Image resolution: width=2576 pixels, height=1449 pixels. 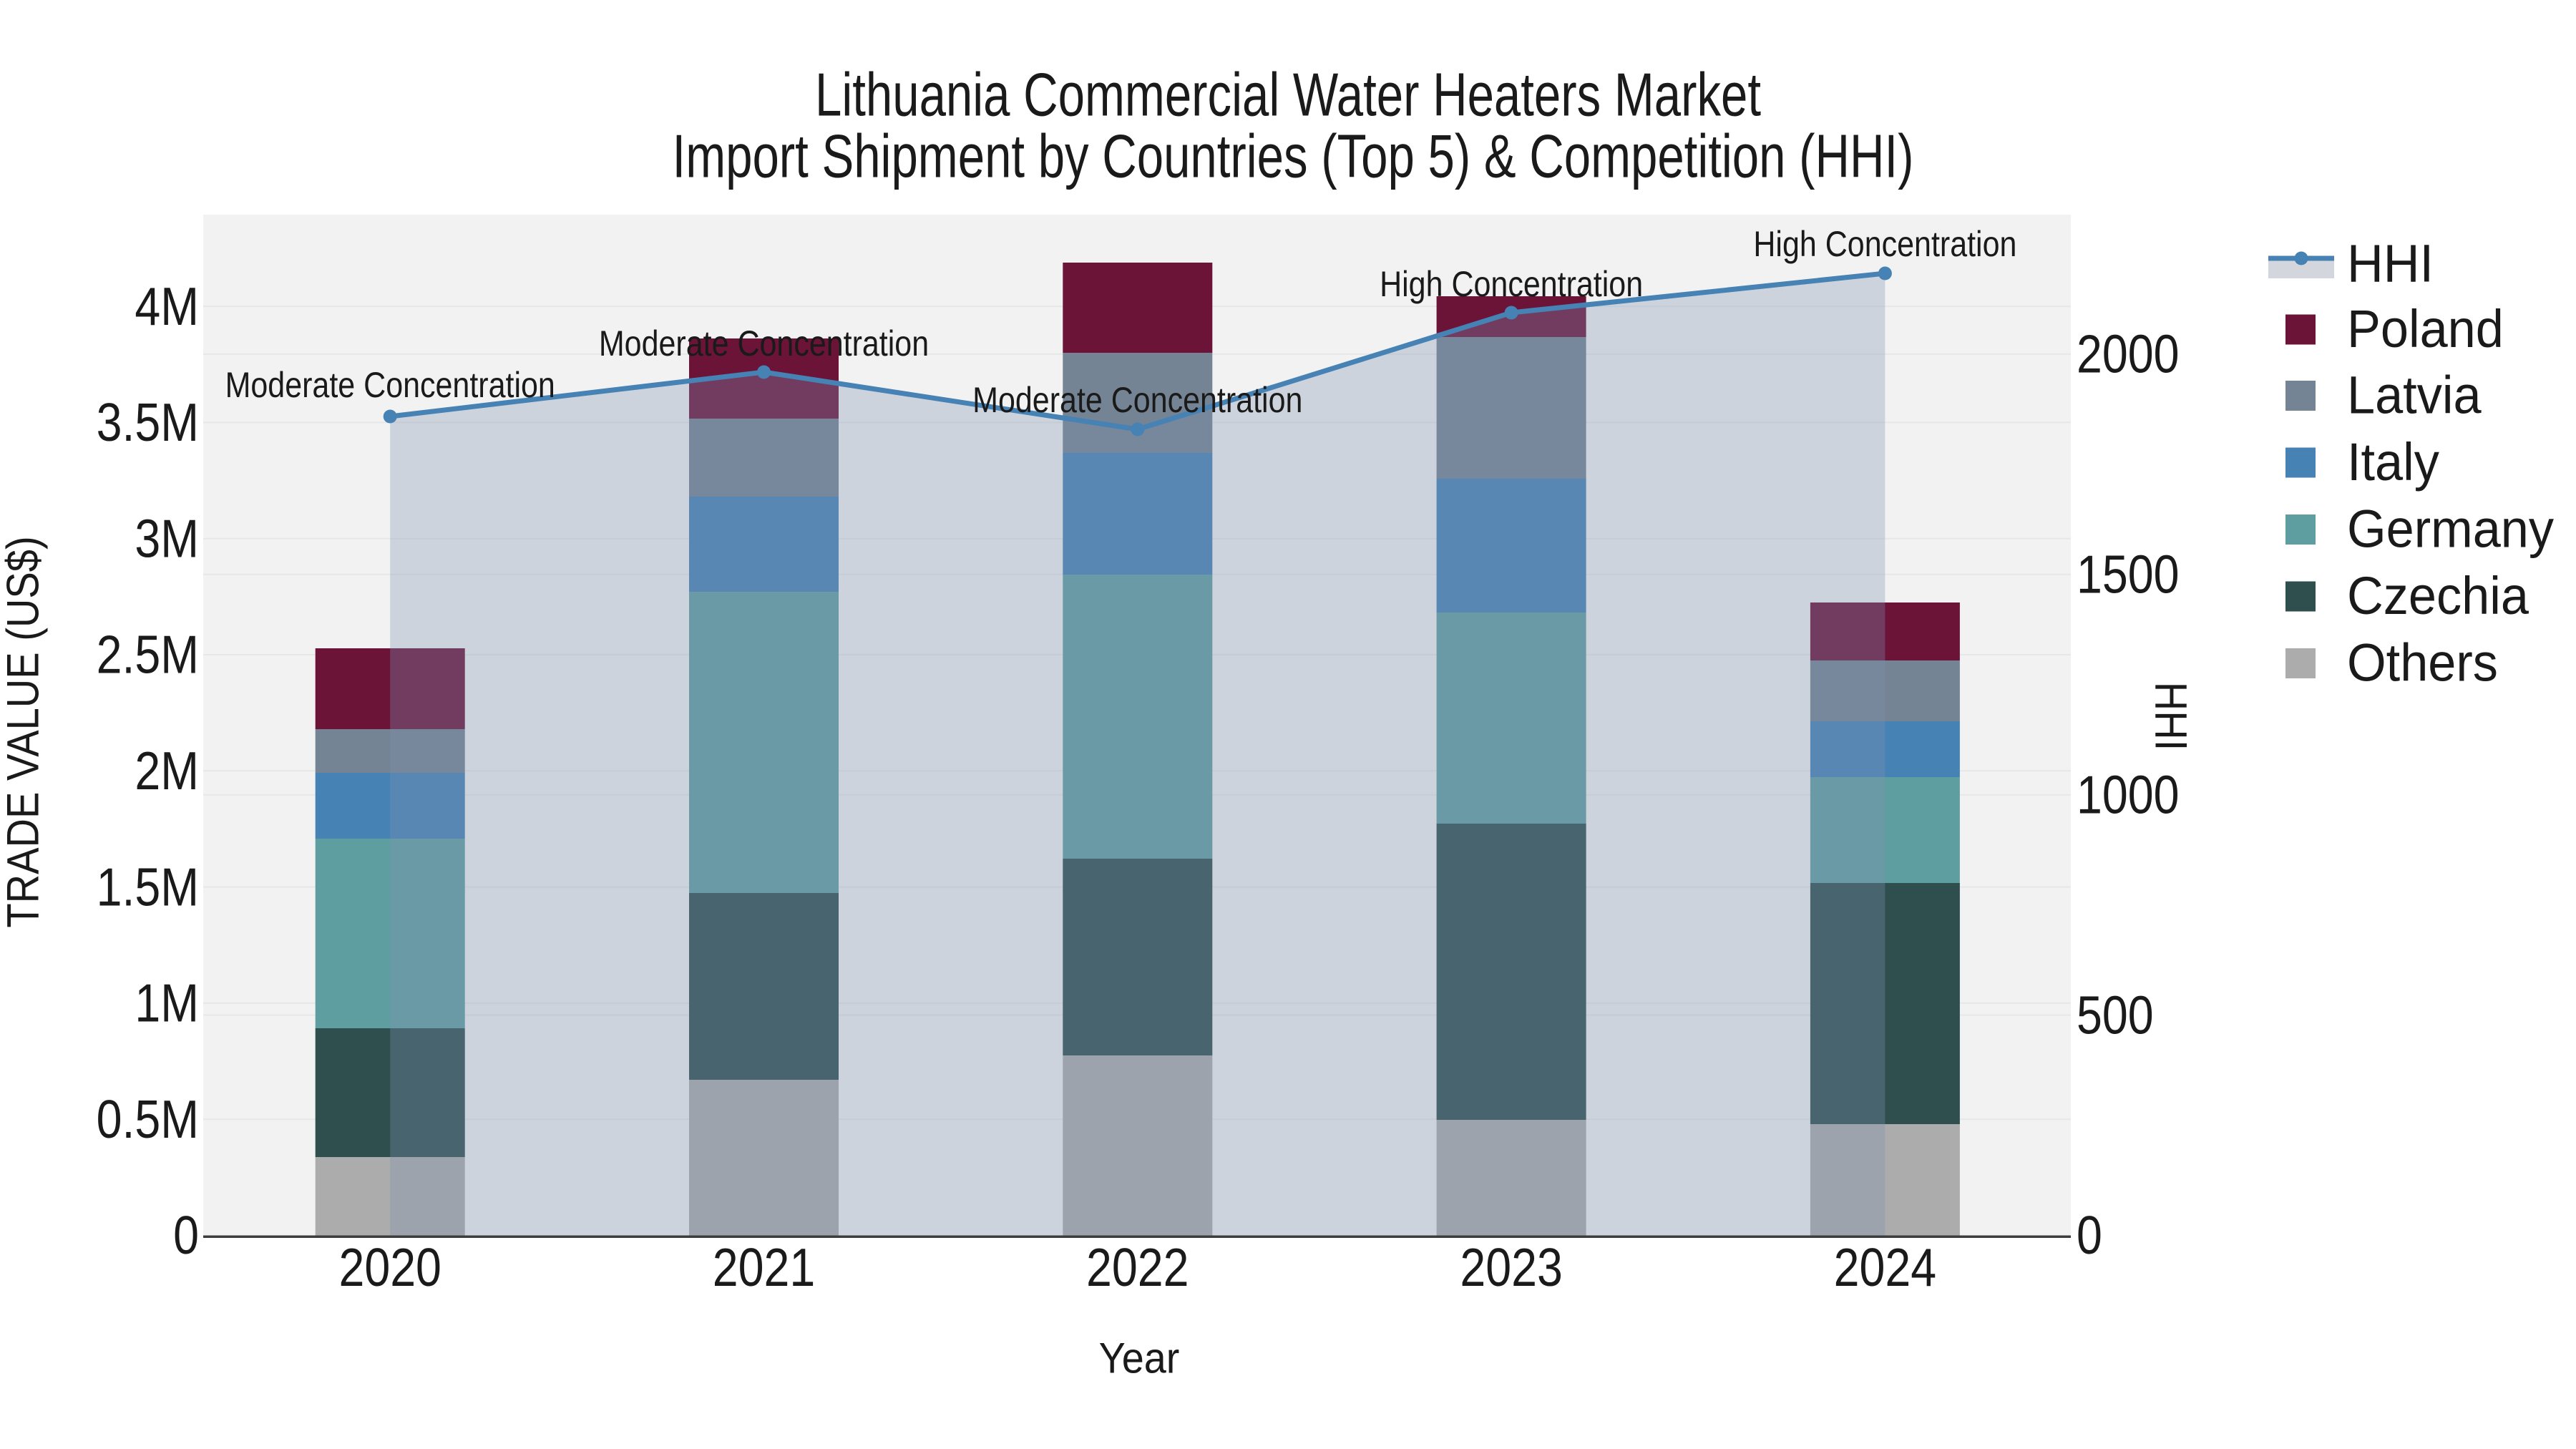 I want to click on svg-text: Others, so click(x=2422, y=663).